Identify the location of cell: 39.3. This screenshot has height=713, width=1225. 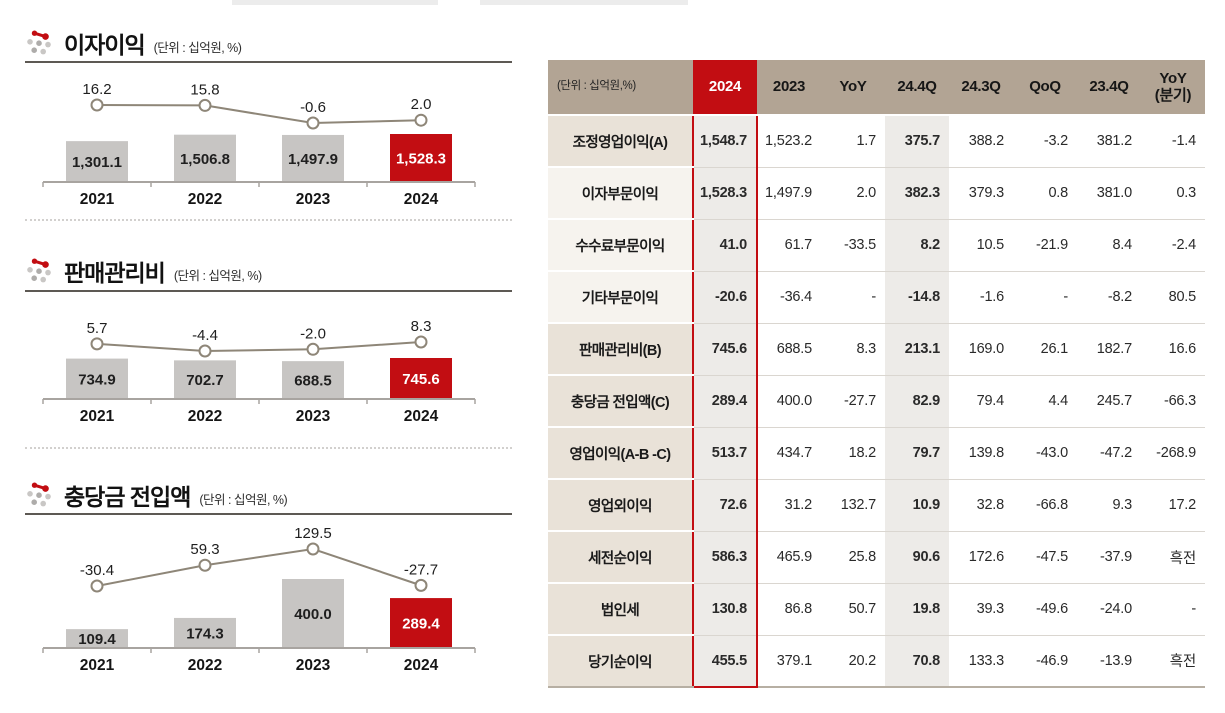
(981, 609).